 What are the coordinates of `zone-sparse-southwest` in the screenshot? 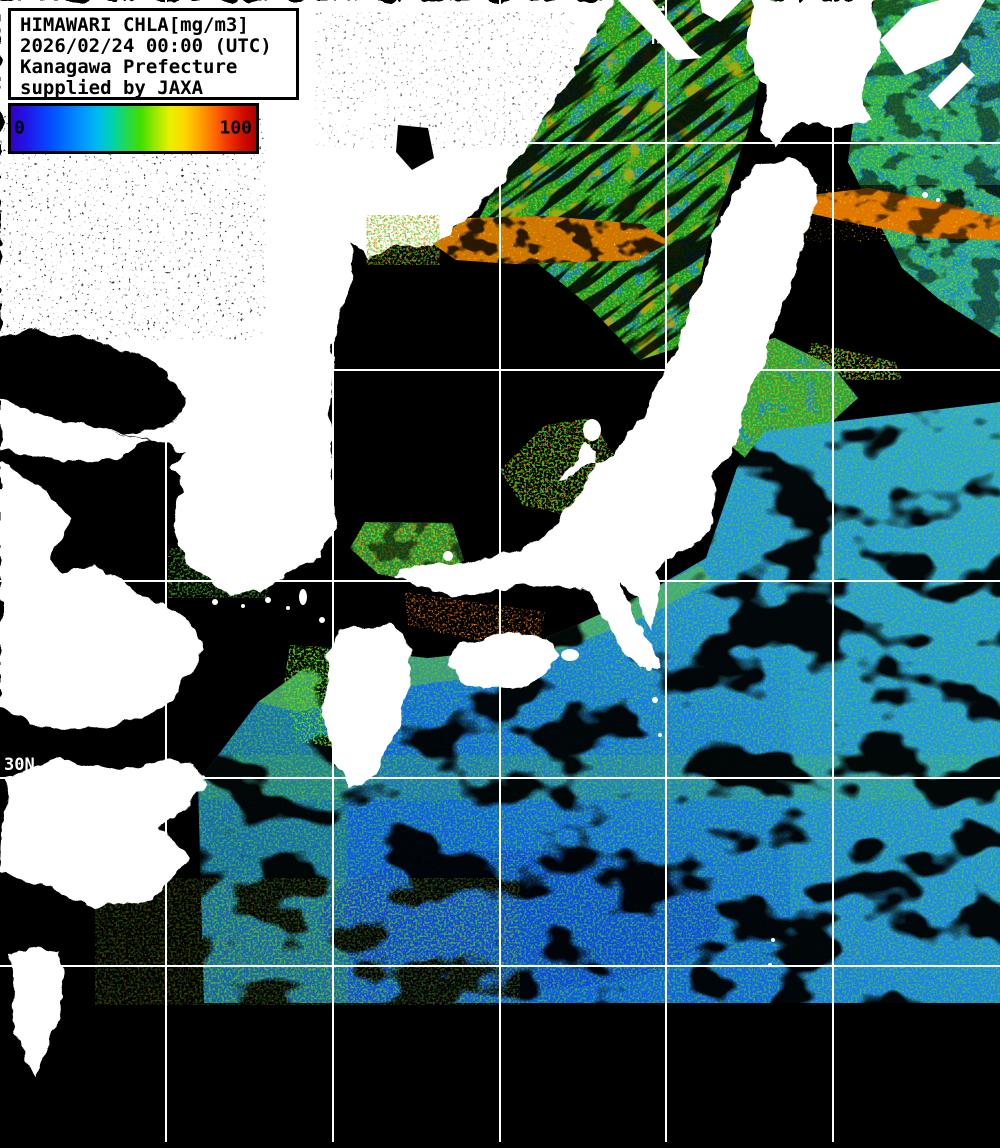 It's located at (307, 941).